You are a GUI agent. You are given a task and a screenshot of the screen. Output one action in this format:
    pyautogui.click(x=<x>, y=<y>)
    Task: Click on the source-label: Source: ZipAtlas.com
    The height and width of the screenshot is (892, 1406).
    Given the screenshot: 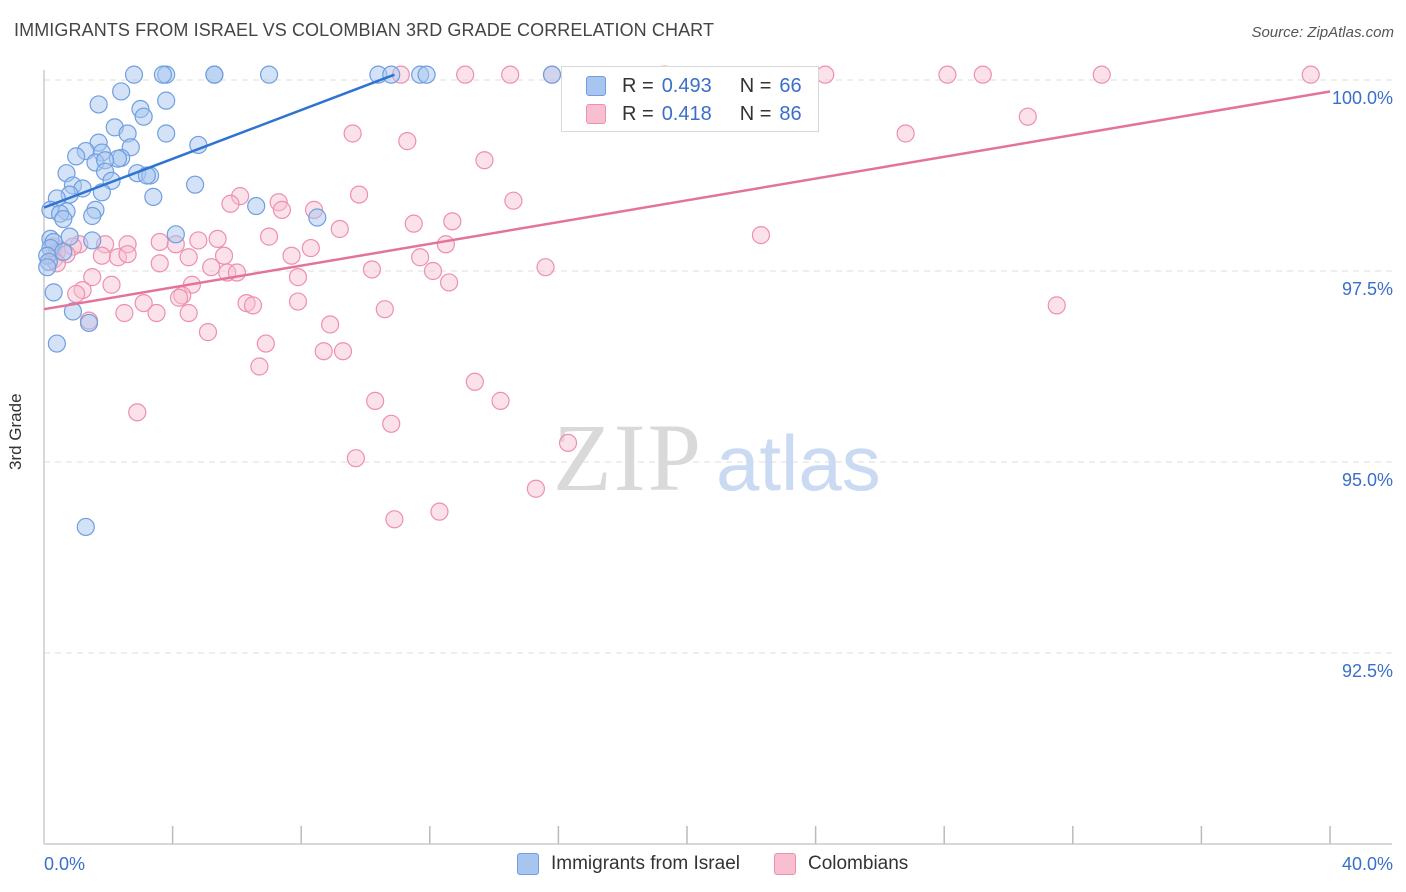 What is the action you would take?
    pyautogui.click(x=1322, y=32)
    